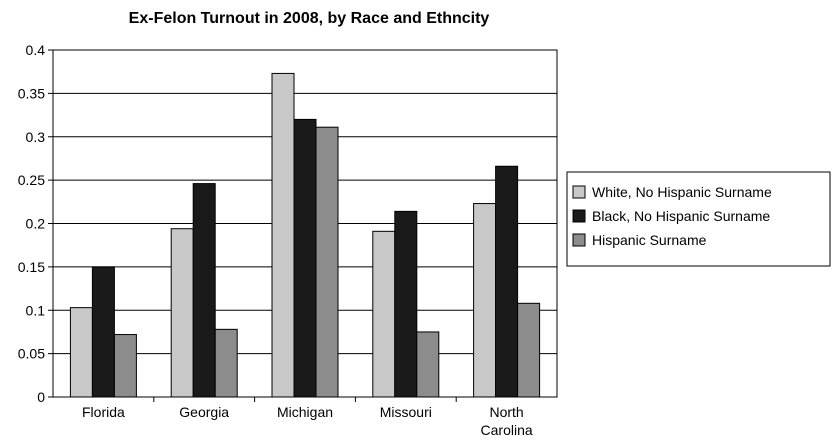  What do you see at coordinates (204, 412) in the screenshot?
I see `x-tick-label: Georgia` at bounding box center [204, 412].